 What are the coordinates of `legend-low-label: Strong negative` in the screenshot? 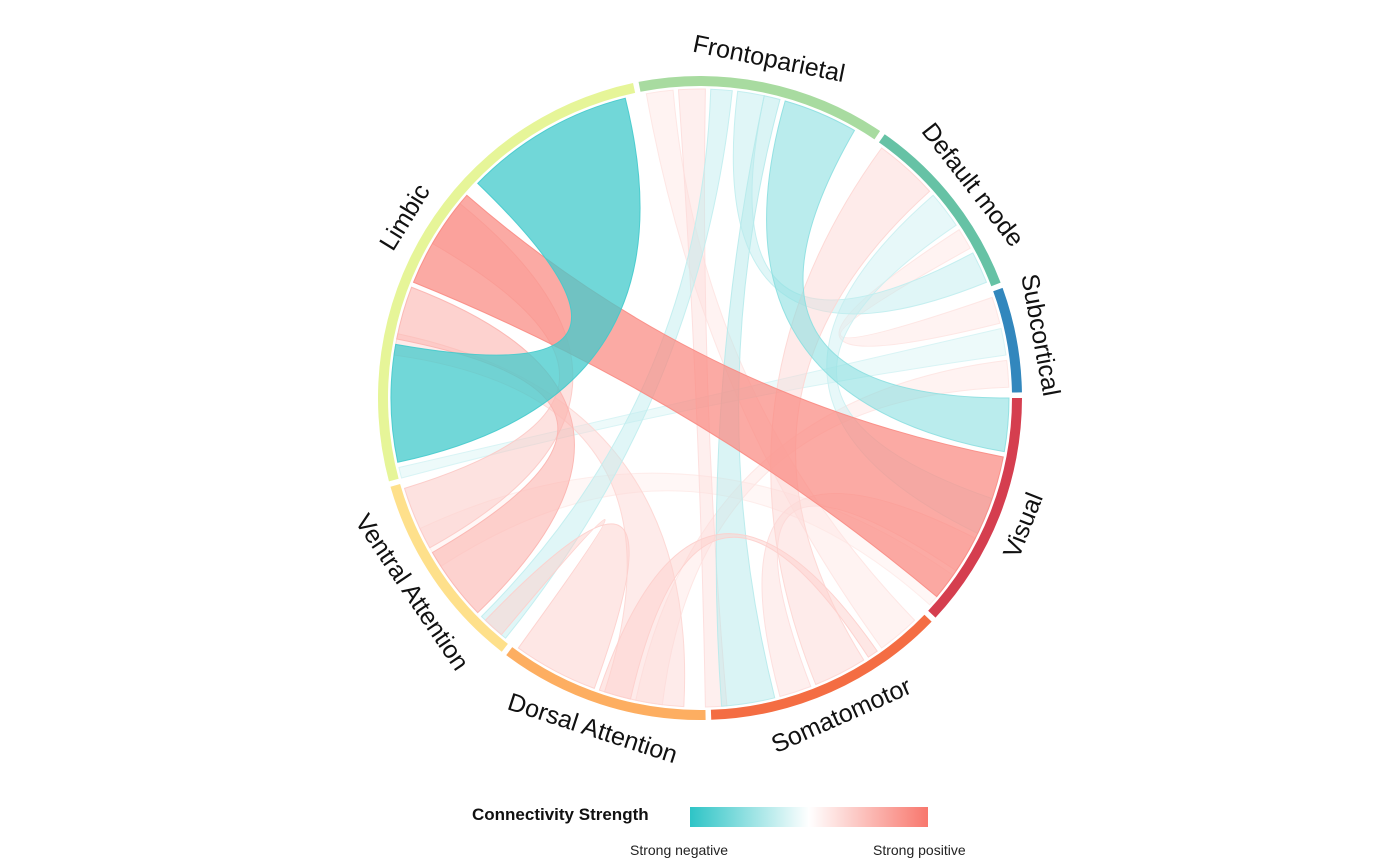 It's located at (679, 850).